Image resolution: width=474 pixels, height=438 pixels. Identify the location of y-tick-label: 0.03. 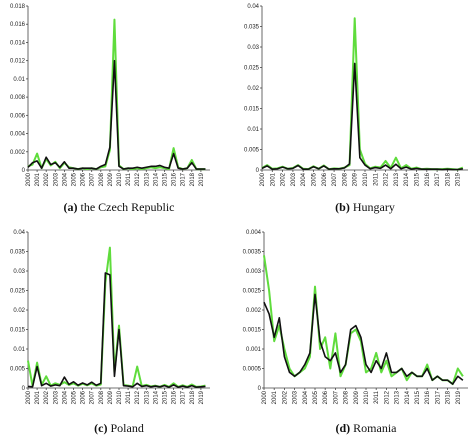
(19, 272).